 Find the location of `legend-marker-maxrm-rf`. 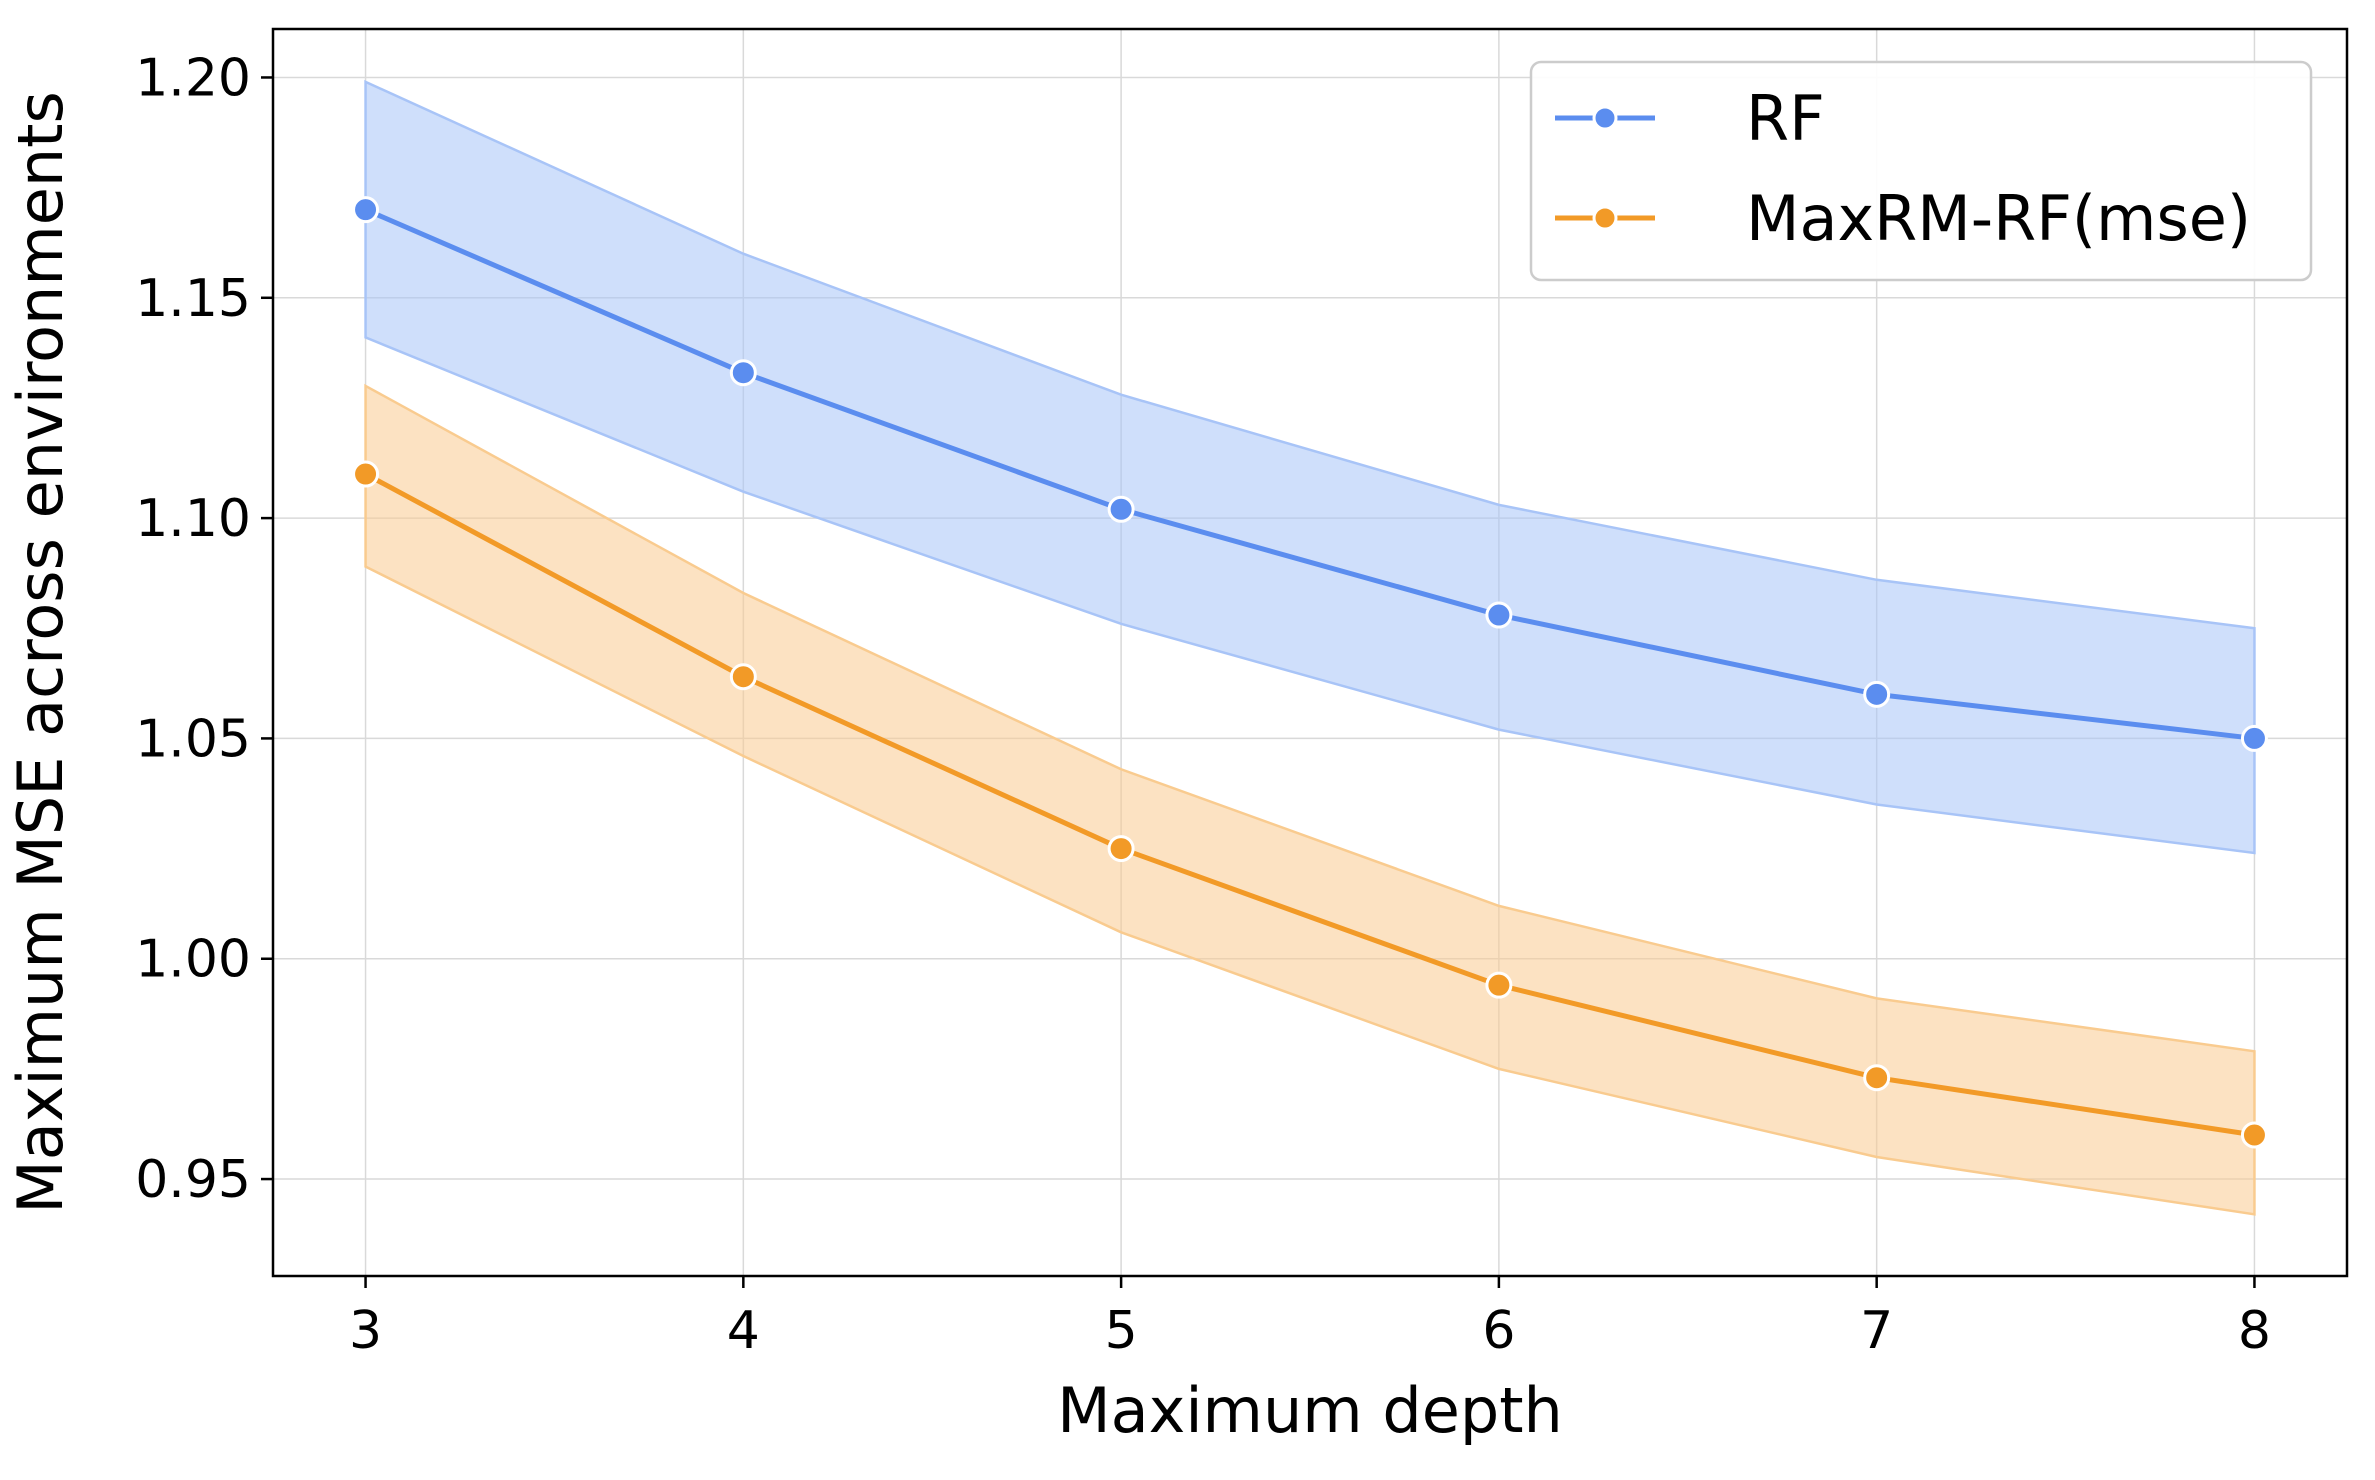

legend-marker-maxrm-rf is located at coordinates (1605, 218).